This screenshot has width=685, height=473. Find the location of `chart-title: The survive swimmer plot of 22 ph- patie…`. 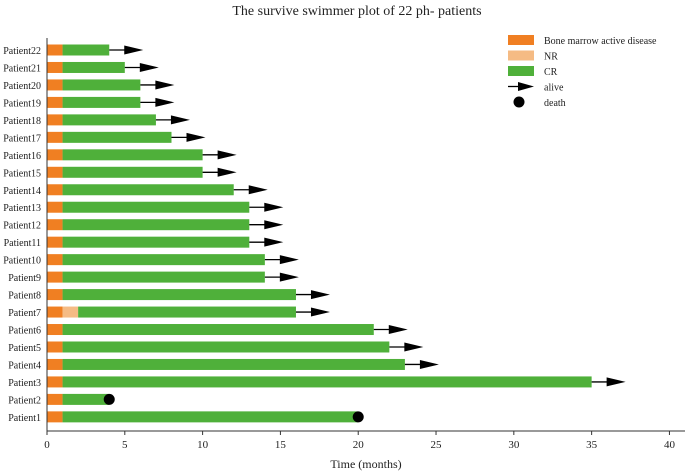

chart-title: The survive swimmer plot of 22 ph- patie… is located at coordinates (356, 11).